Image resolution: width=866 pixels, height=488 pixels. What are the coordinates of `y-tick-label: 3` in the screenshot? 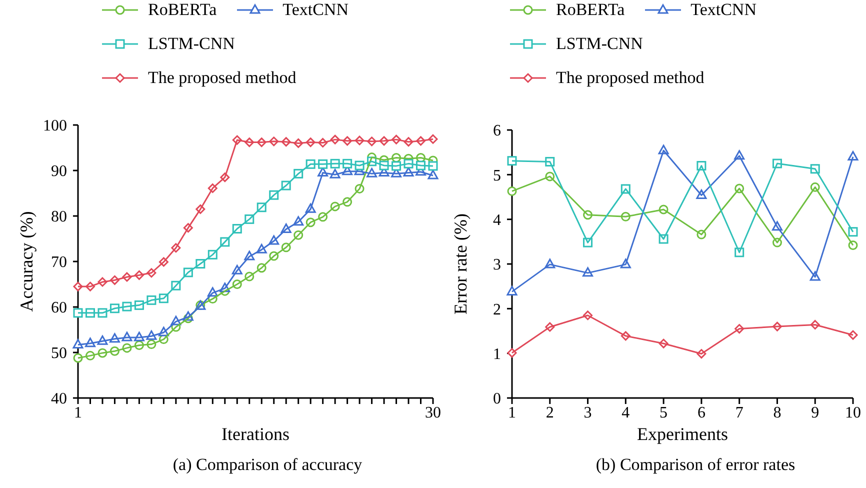 It's located at (497, 265).